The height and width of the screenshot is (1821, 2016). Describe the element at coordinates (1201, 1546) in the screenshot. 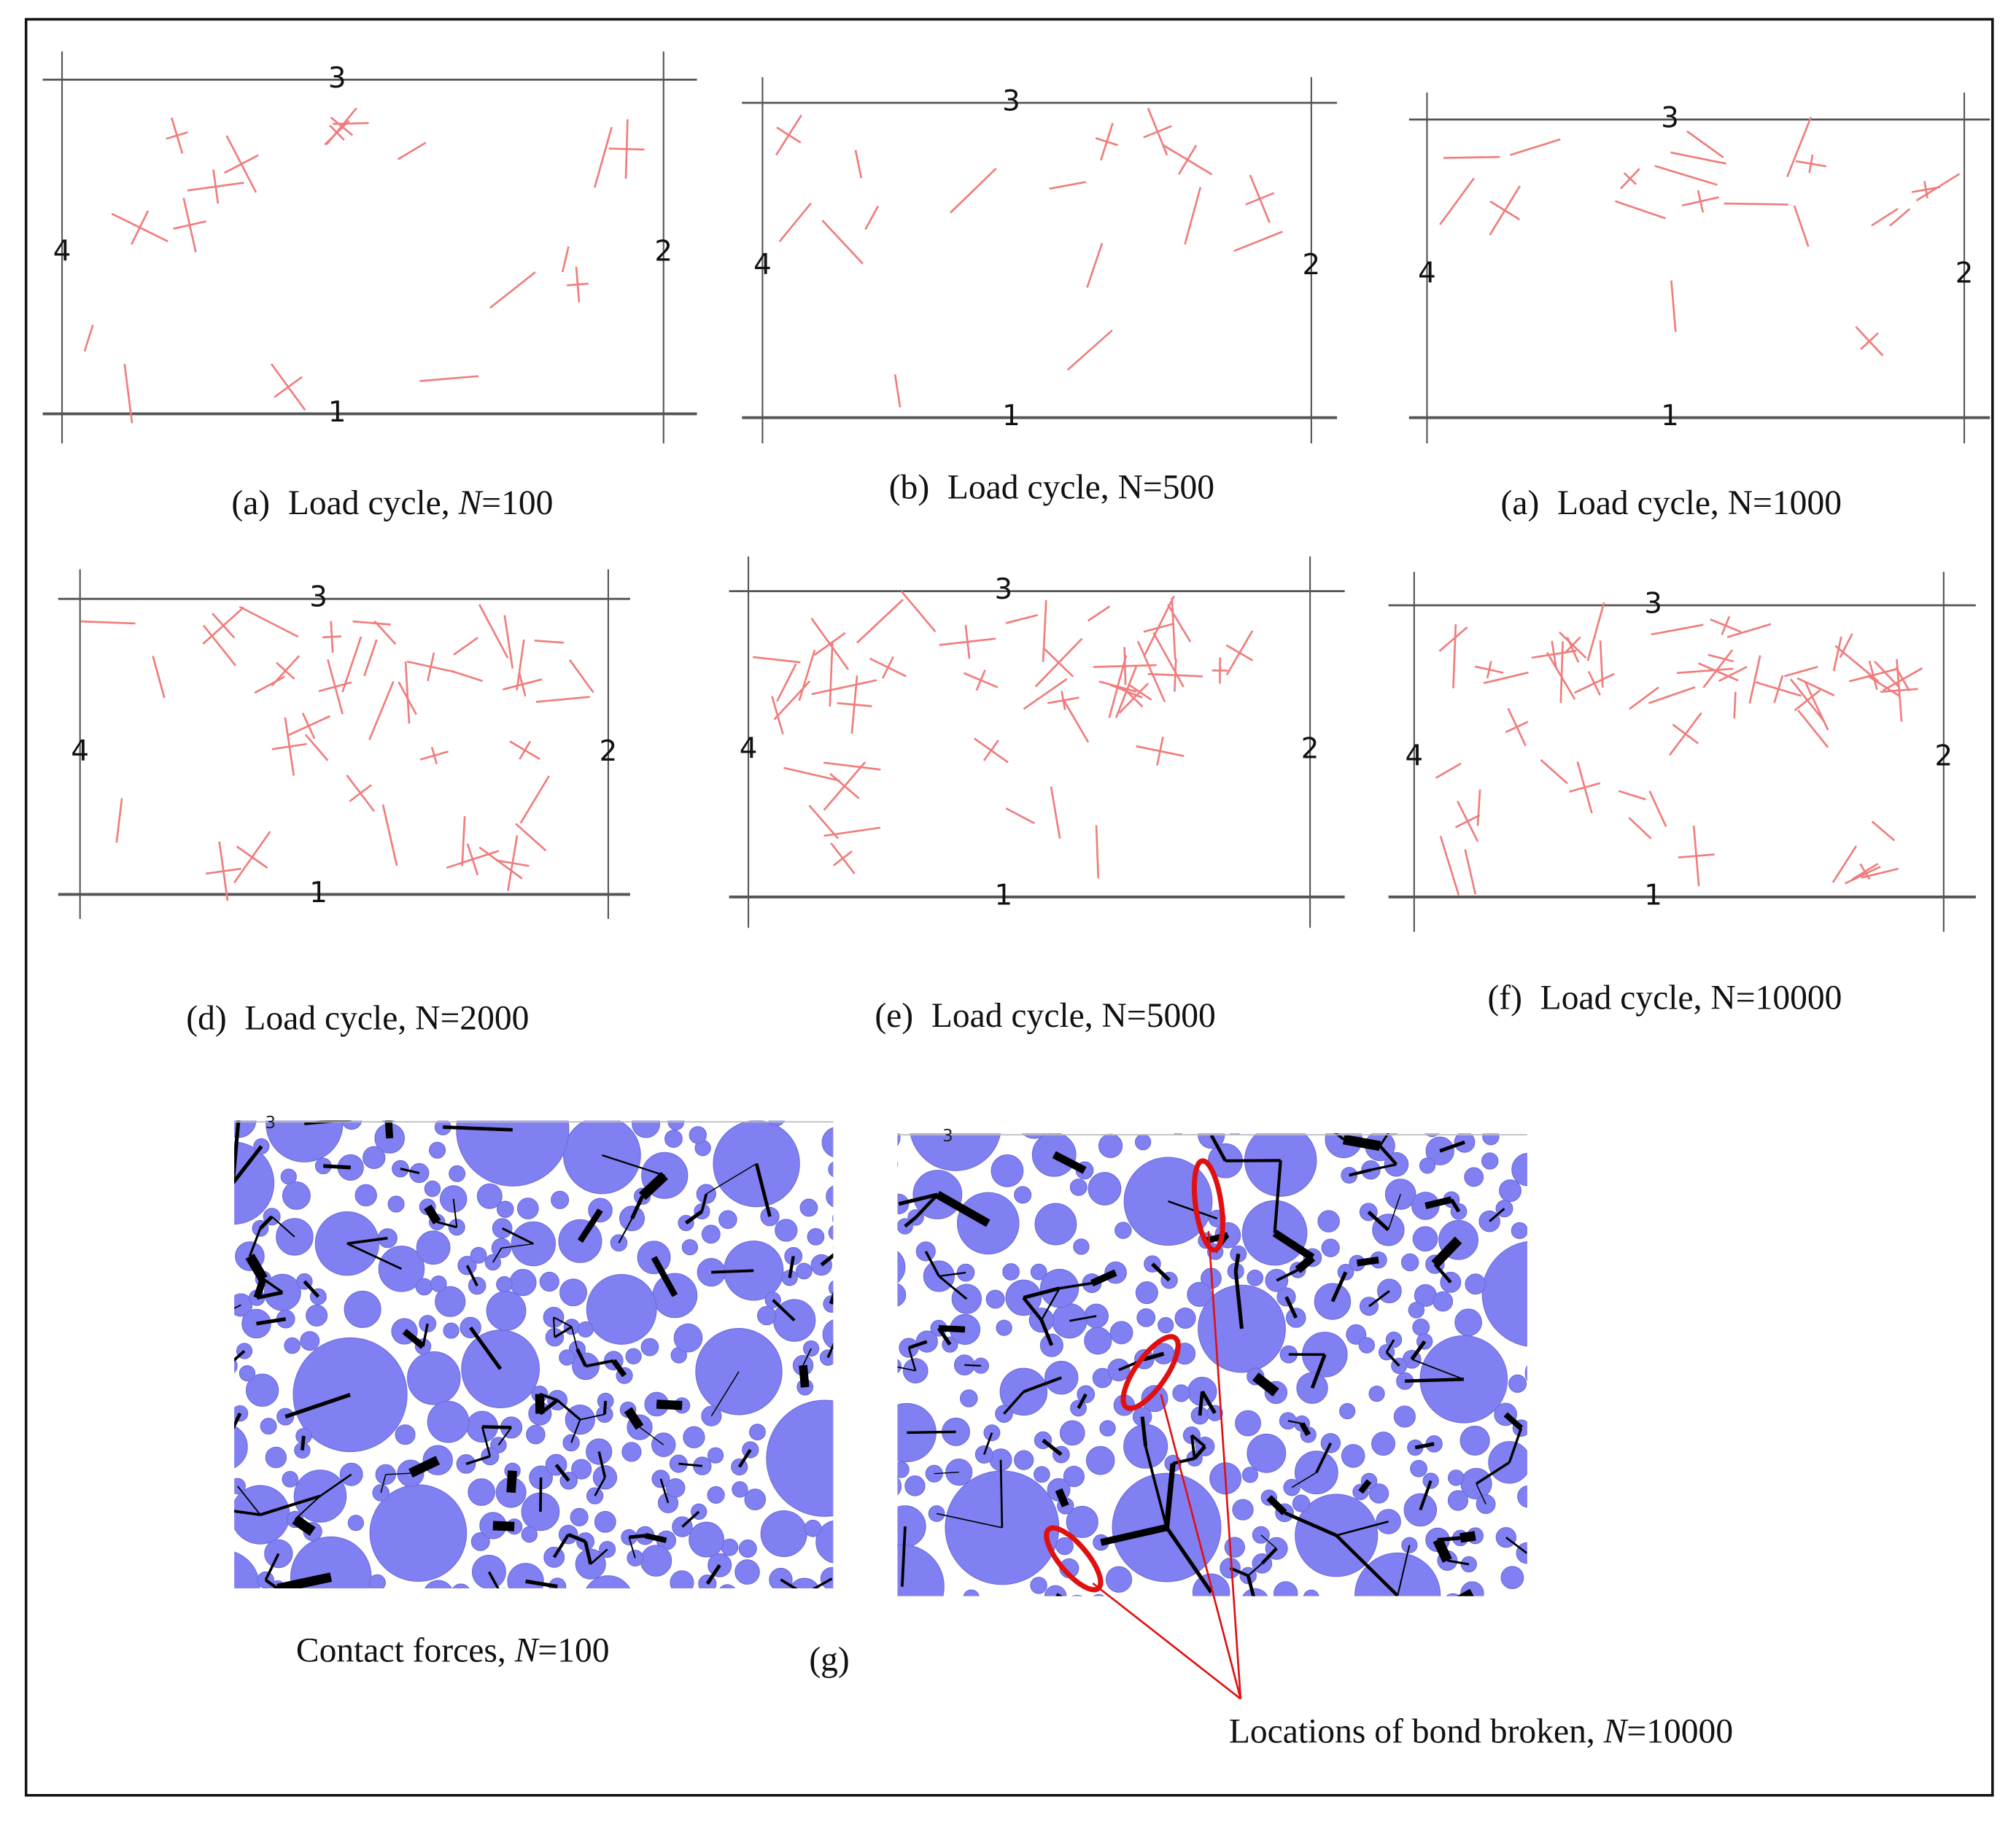

I see `pointer` at that location.